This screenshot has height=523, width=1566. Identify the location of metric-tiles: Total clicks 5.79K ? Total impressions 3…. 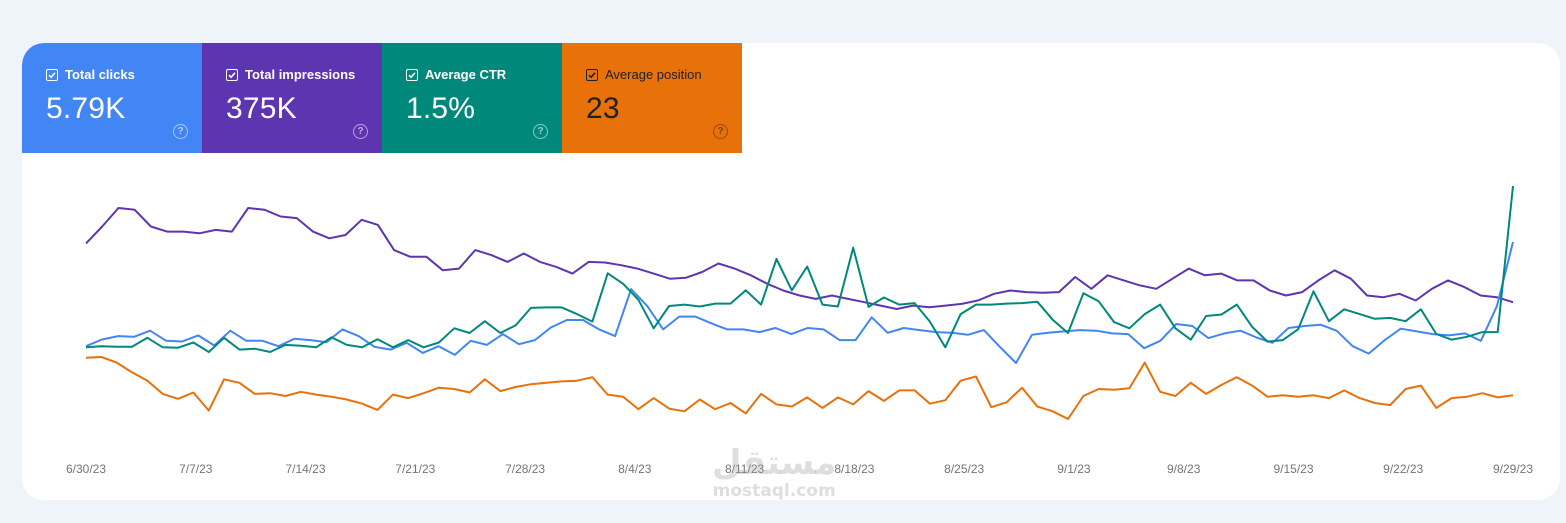
(382, 98).